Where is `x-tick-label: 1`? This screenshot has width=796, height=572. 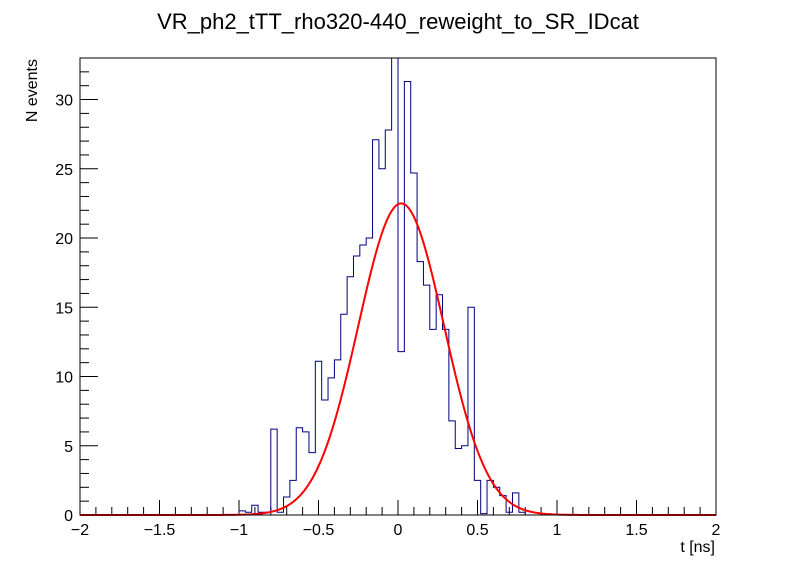 x-tick-label: 1 is located at coordinates (557, 530).